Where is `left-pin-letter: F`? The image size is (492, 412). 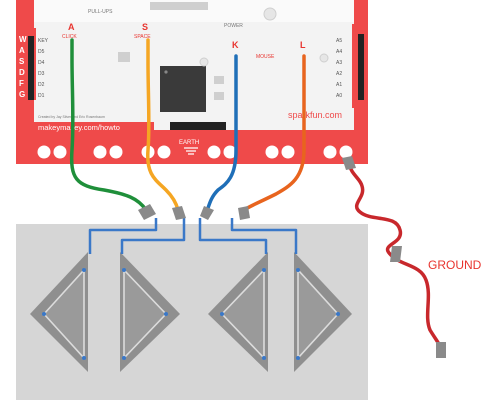 left-pin-letter: F is located at coordinates (21, 83).